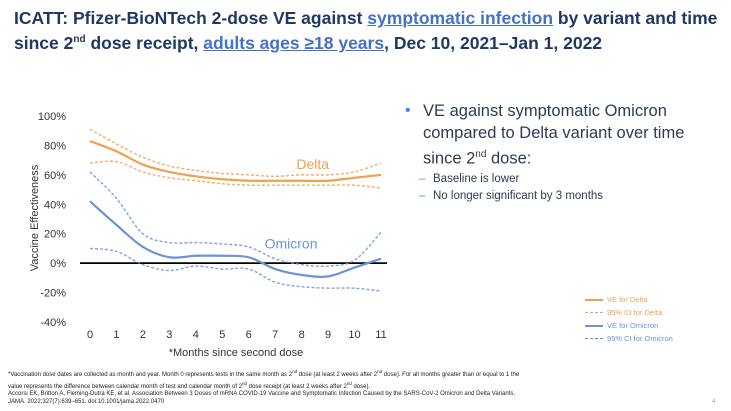 The width and height of the screenshot is (731, 411). What do you see at coordinates (144, 42) in the screenshot?
I see `title-text: dose receipt,` at bounding box center [144, 42].